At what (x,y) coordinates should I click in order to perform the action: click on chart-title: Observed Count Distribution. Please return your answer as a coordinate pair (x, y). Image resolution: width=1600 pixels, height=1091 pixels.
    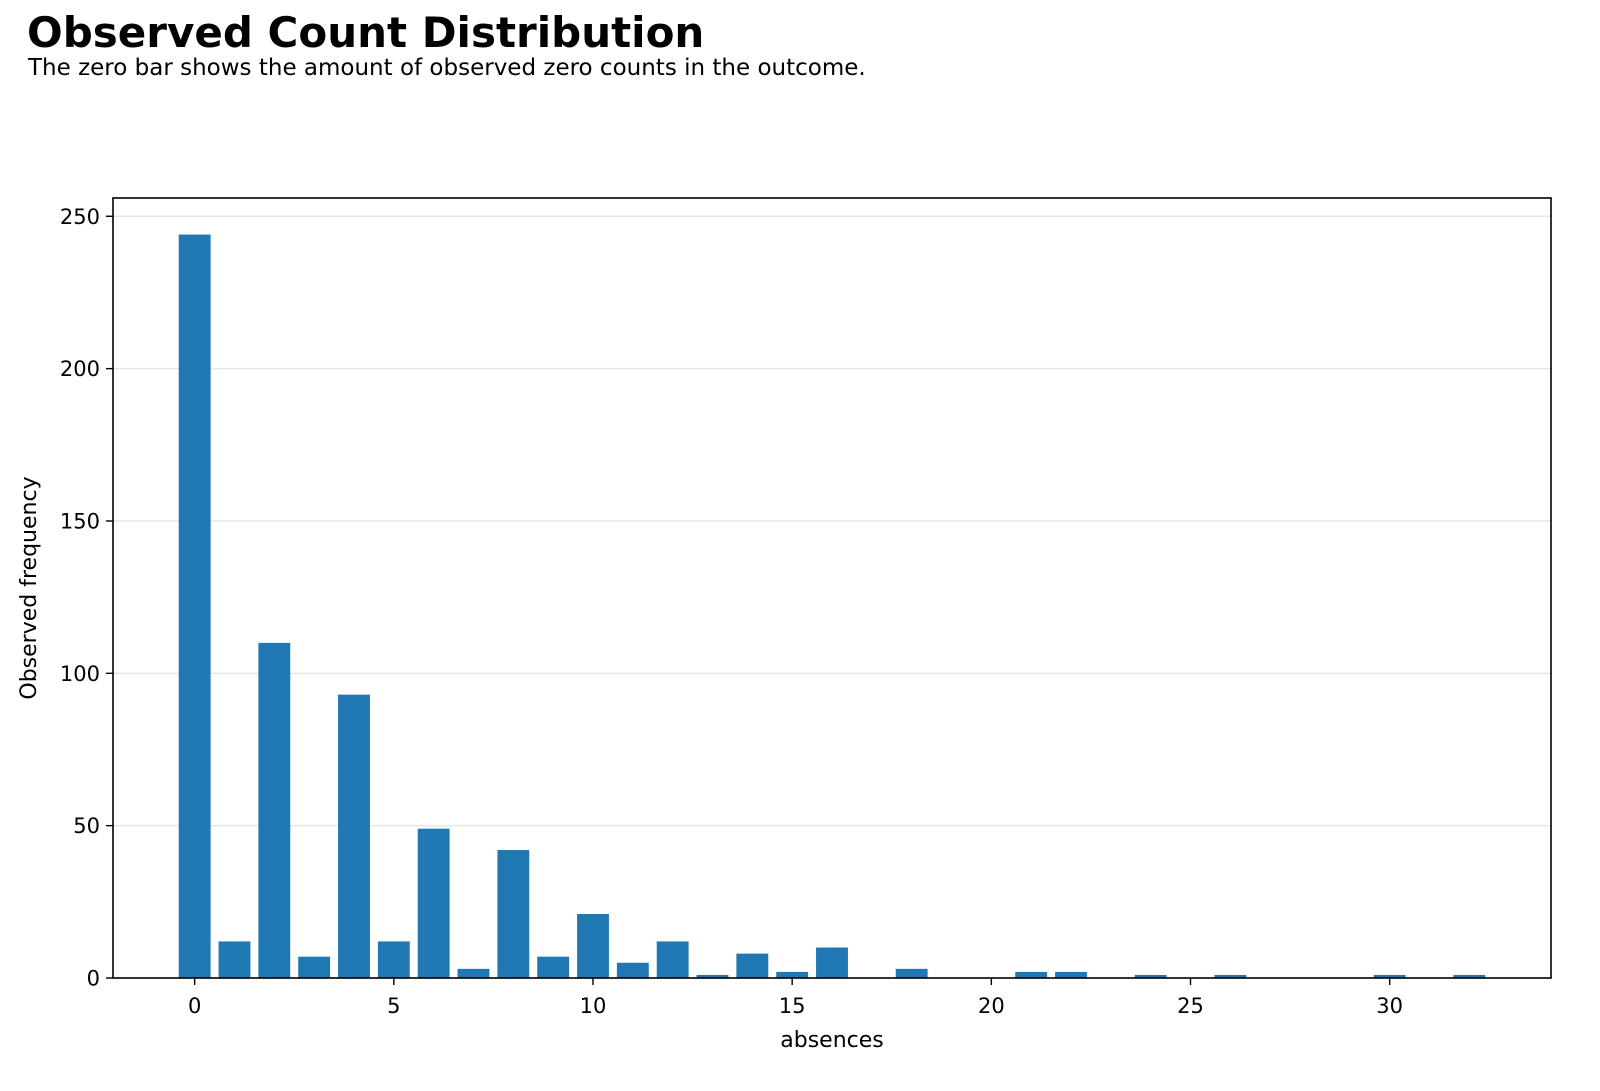
    Looking at the image, I should click on (366, 32).